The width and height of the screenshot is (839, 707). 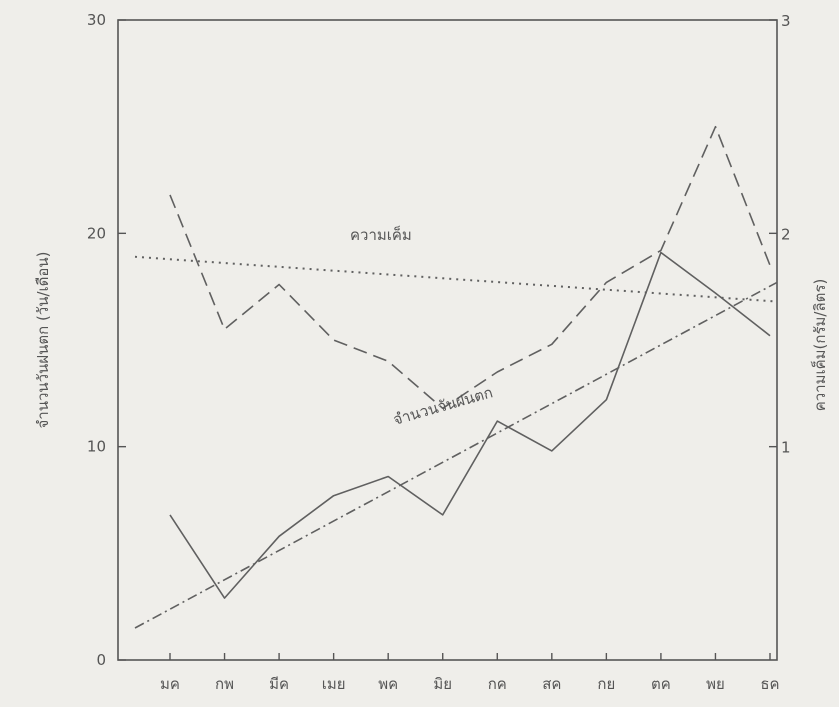 What do you see at coordinates (442, 684) in the screenshot?
I see `x-tick-label: มิย` at bounding box center [442, 684].